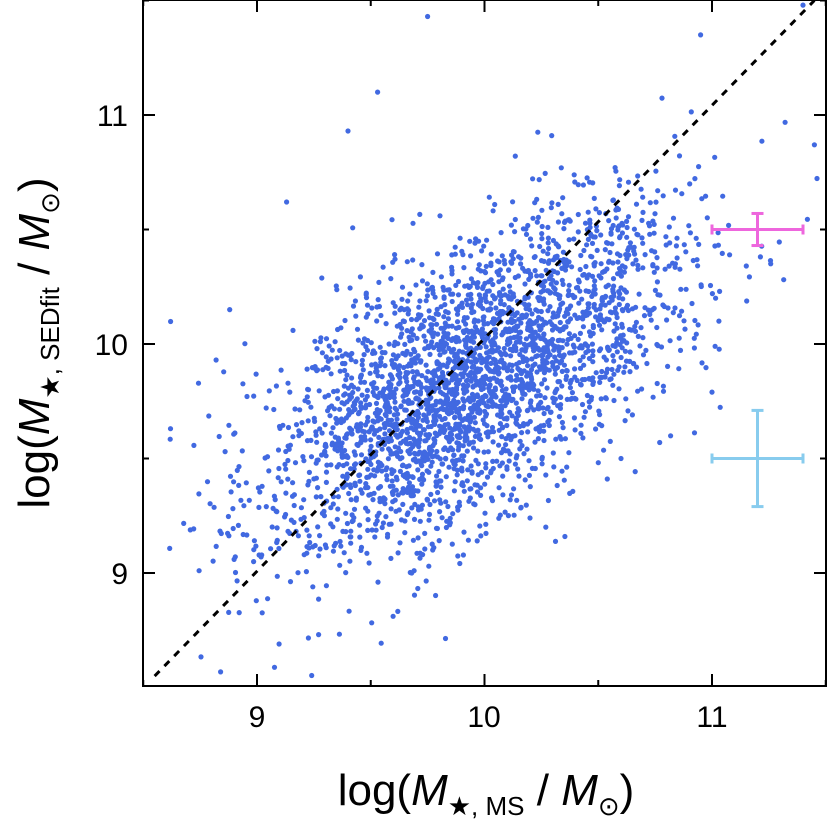  What do you see at coordinates (627, 790) in the screenshot?
I see `x-title-suffix: )` at bounding box center [627, 790].